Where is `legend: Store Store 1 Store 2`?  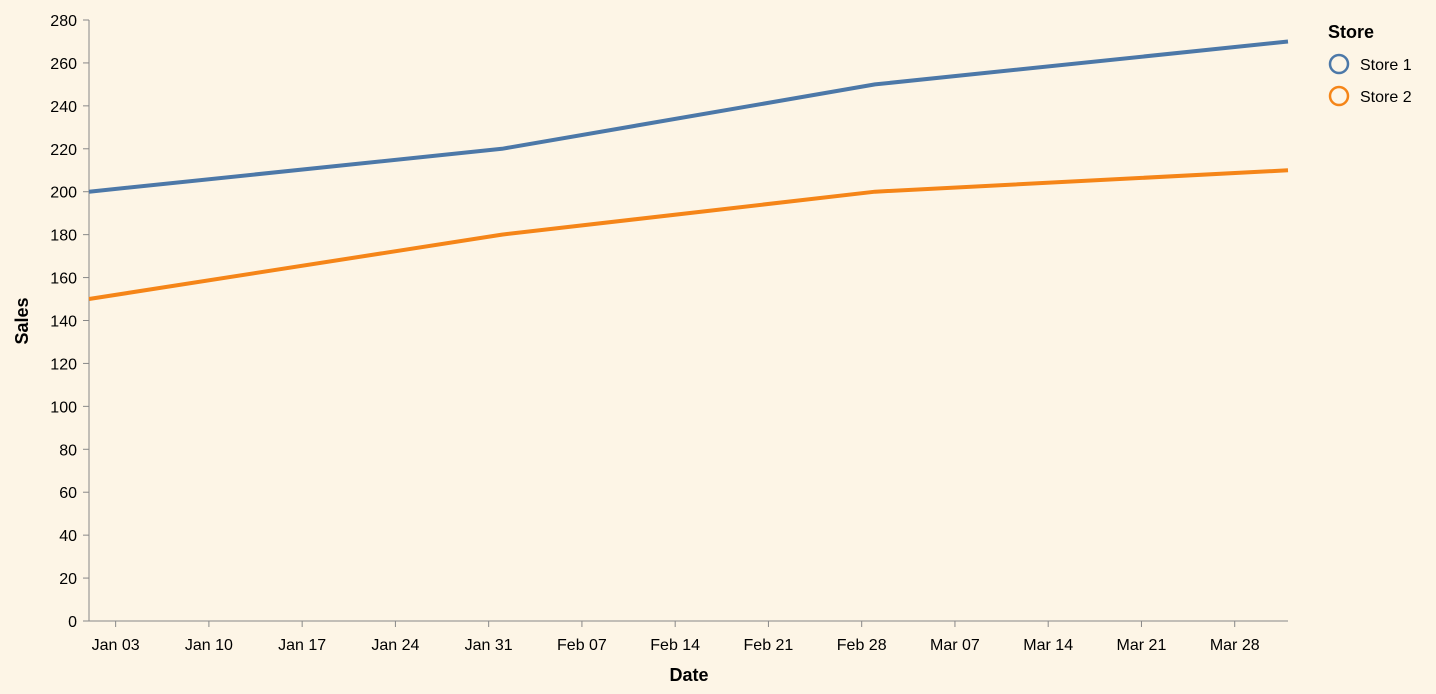
legend: Store Store 1 Store 2 is located at coordinates (1370, 64).